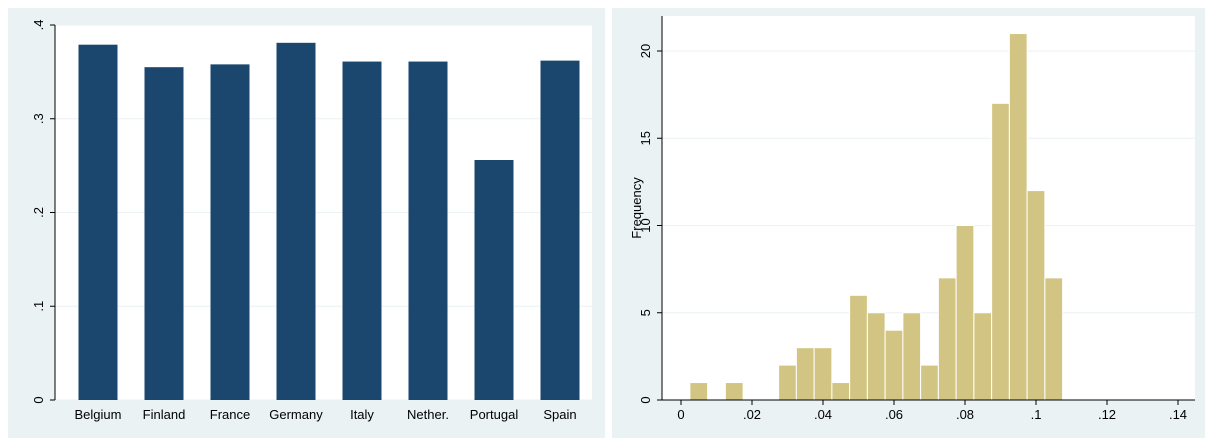 The image size is (1206, 439). I want to click on x-tick-label: Germany, so click(296, 414).